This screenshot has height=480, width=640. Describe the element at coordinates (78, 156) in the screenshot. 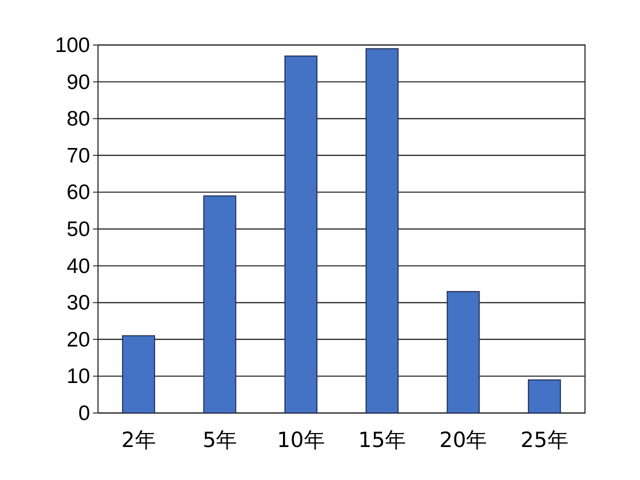

I see `y-tick-label: 70` at that location.